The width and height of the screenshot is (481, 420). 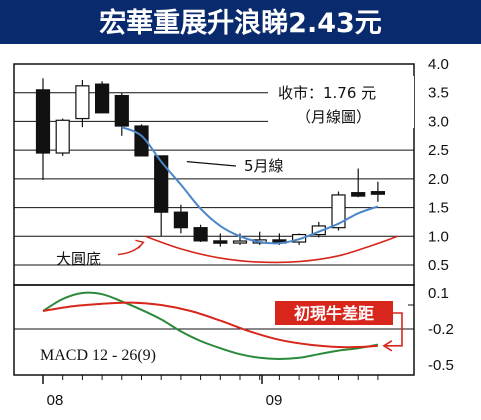 I want to click on title-banner, so click(x=240, y=22).